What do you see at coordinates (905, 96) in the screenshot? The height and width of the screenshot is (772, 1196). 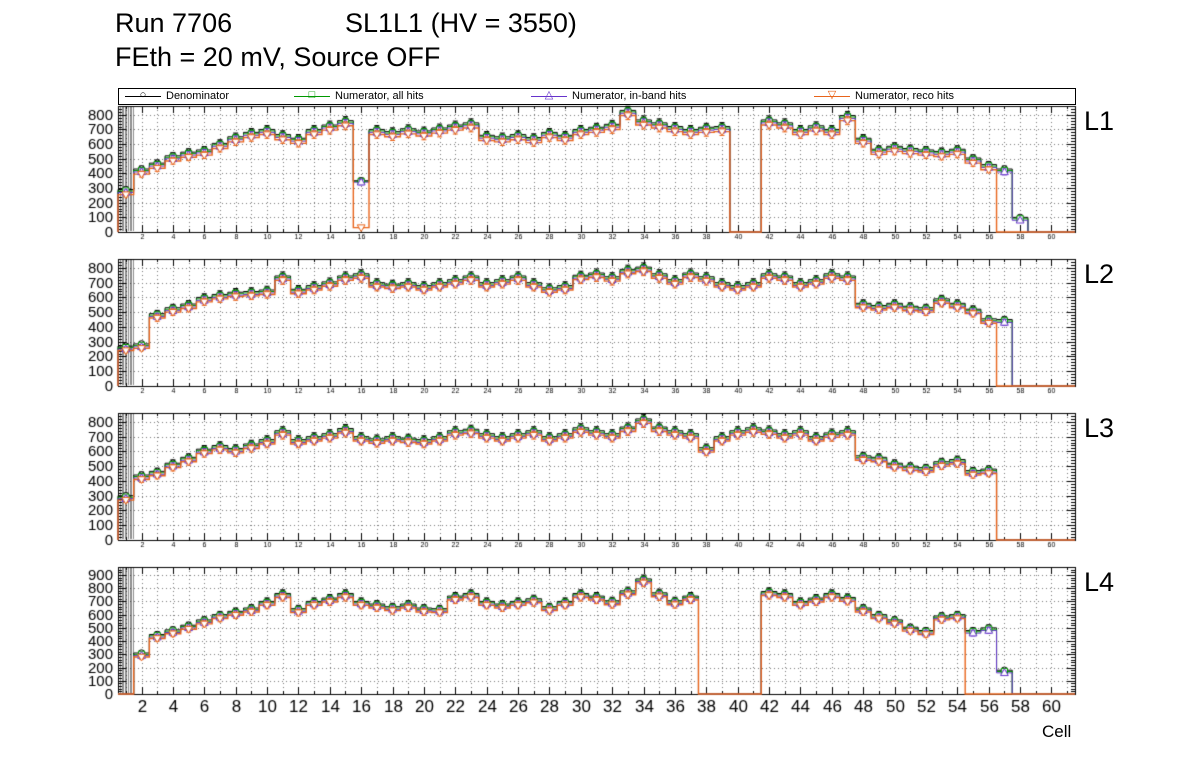 I see `legend-label: Numerator, reco hits` at bounding box center [905, 96].